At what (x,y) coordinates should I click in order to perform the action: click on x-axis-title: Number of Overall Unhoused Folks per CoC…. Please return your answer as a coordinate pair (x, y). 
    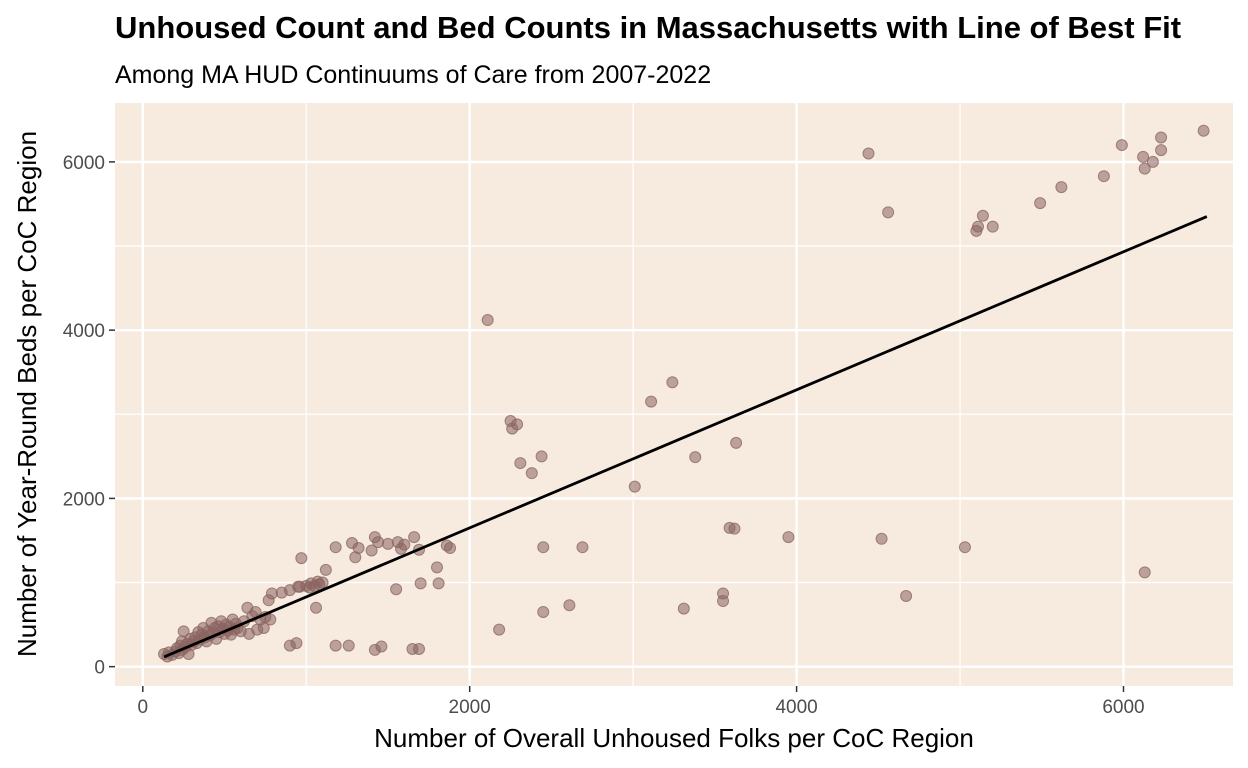
    Looking at the image, I should click on (674, 738).